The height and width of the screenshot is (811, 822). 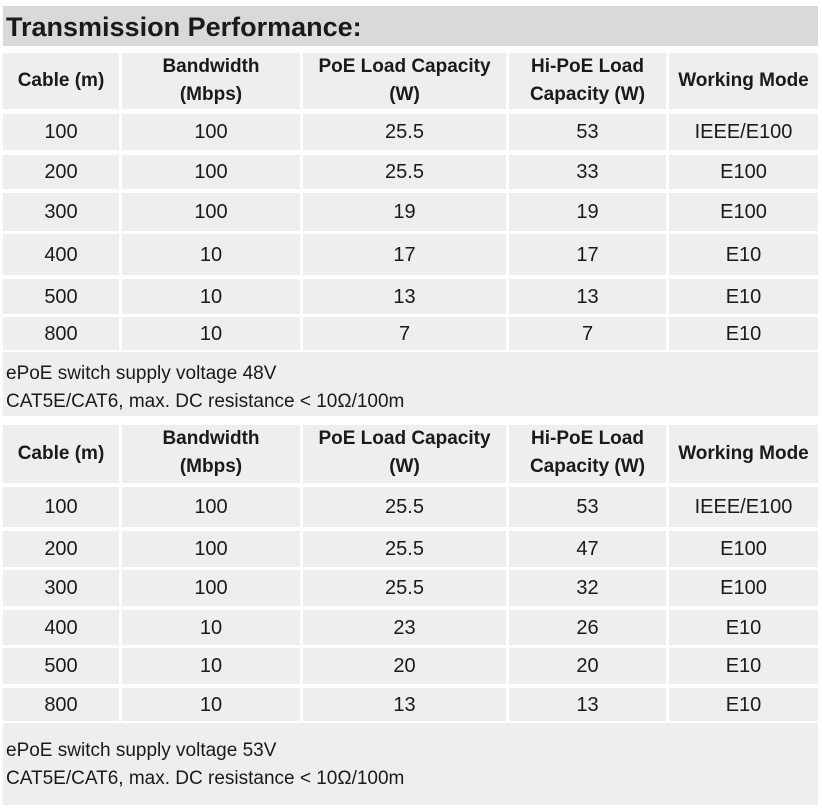 What do you see at coordinates (587, 588) in the screenshot?
I see `table-cell: 32` at bounding box center [587, 588].